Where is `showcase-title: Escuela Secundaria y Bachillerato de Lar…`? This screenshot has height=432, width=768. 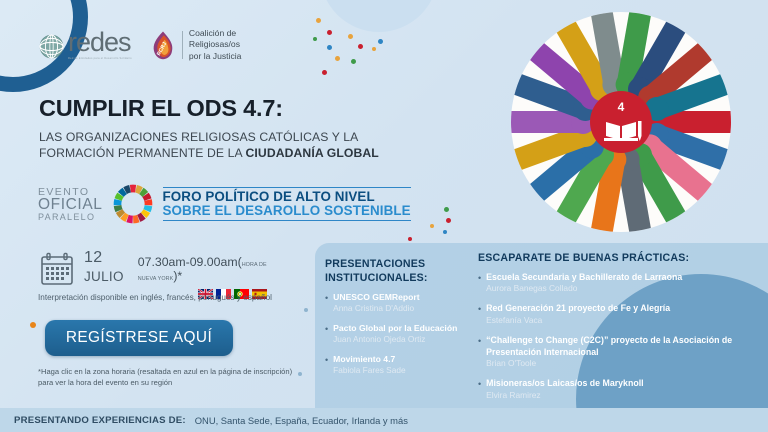 showcase-title: Escuela Secundaria y Bachillerato de Lar… is located at coordinates (584, 276).